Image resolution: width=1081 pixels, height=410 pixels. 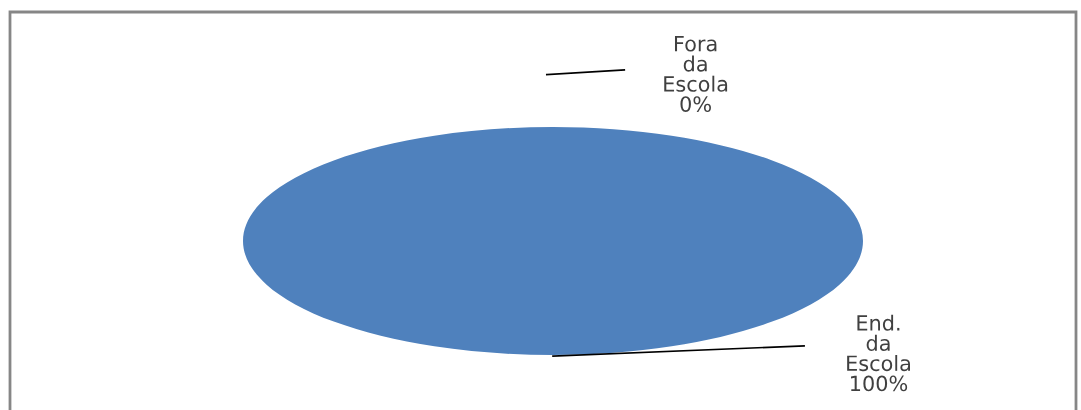 What do you see at coordinates (696, 64) in the screenshot?
I see `category-label: Fora da Escola` at bounding box center [696, 64].